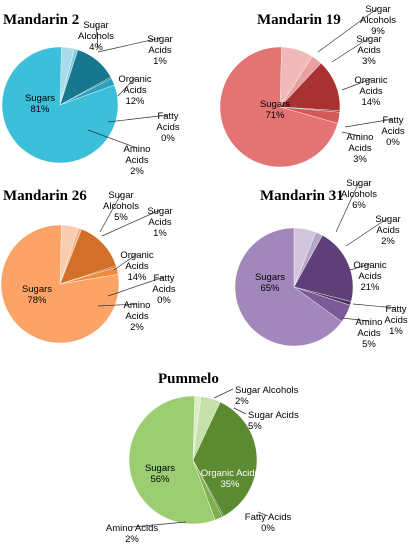  Describe the element at coordinates (378, 20) in the screenshot. I see `slice-label-sugar-alcohols: Sugar Alcohols 9%` at that location.